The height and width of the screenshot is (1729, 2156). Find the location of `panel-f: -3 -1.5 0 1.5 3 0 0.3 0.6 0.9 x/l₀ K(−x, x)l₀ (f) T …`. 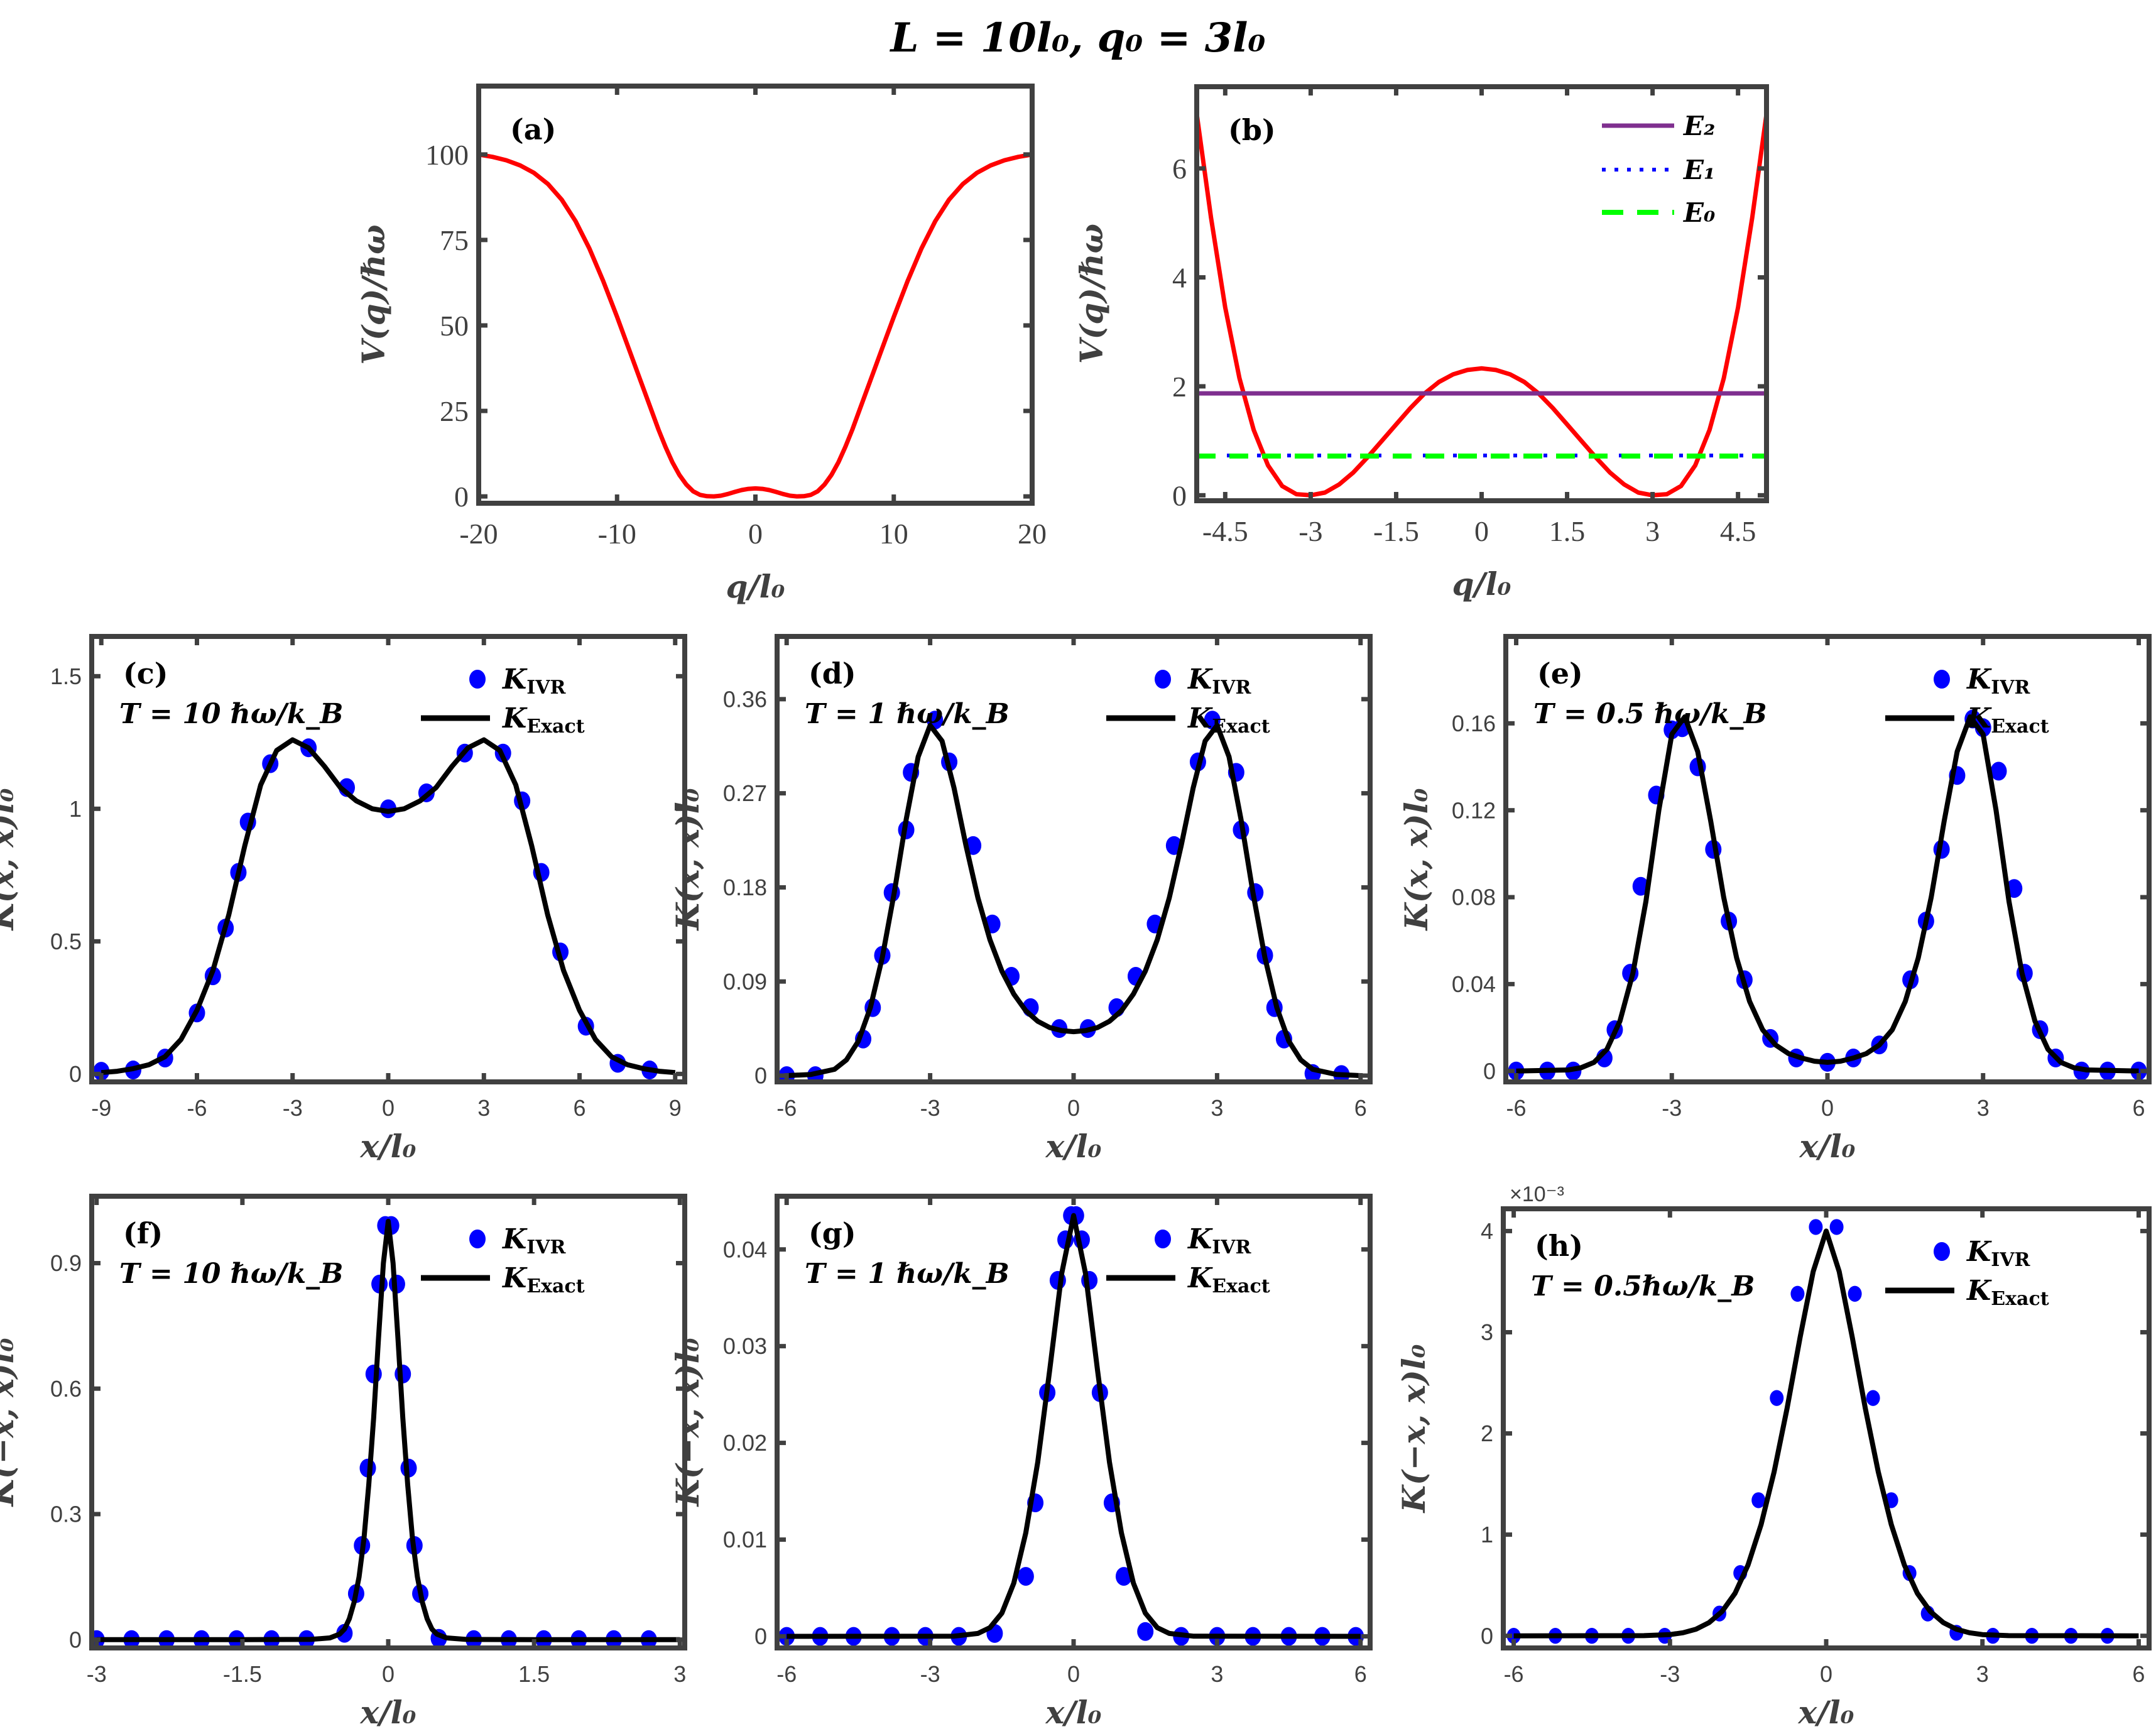

panel-f: -3 -1.5 0 1.5 3 0 0.3 0.6 0.9 x/l₀ K(−x, x)l₀ (f) T … is located at coordinates (343, 1461).